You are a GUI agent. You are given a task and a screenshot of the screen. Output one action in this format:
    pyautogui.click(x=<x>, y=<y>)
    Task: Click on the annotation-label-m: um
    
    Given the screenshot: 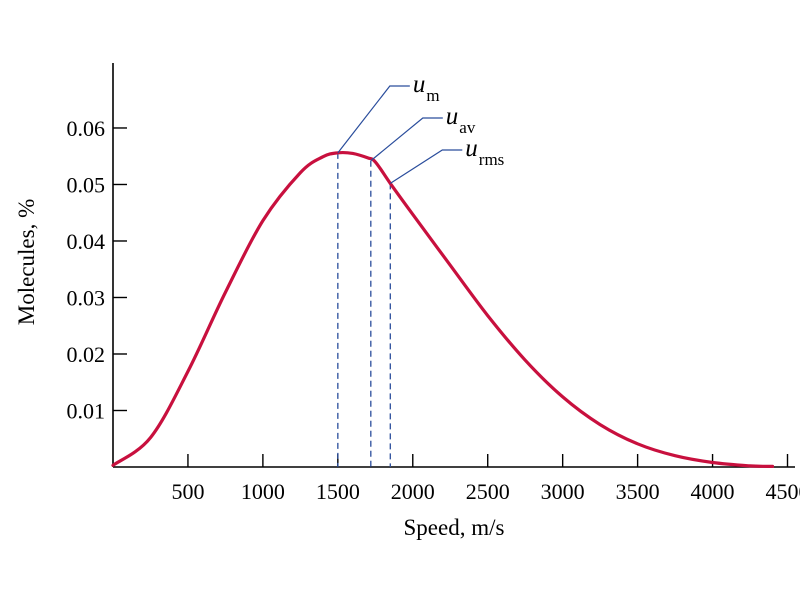 What is the action you would take?
    pyautogui.click(x=426, y=88)
    